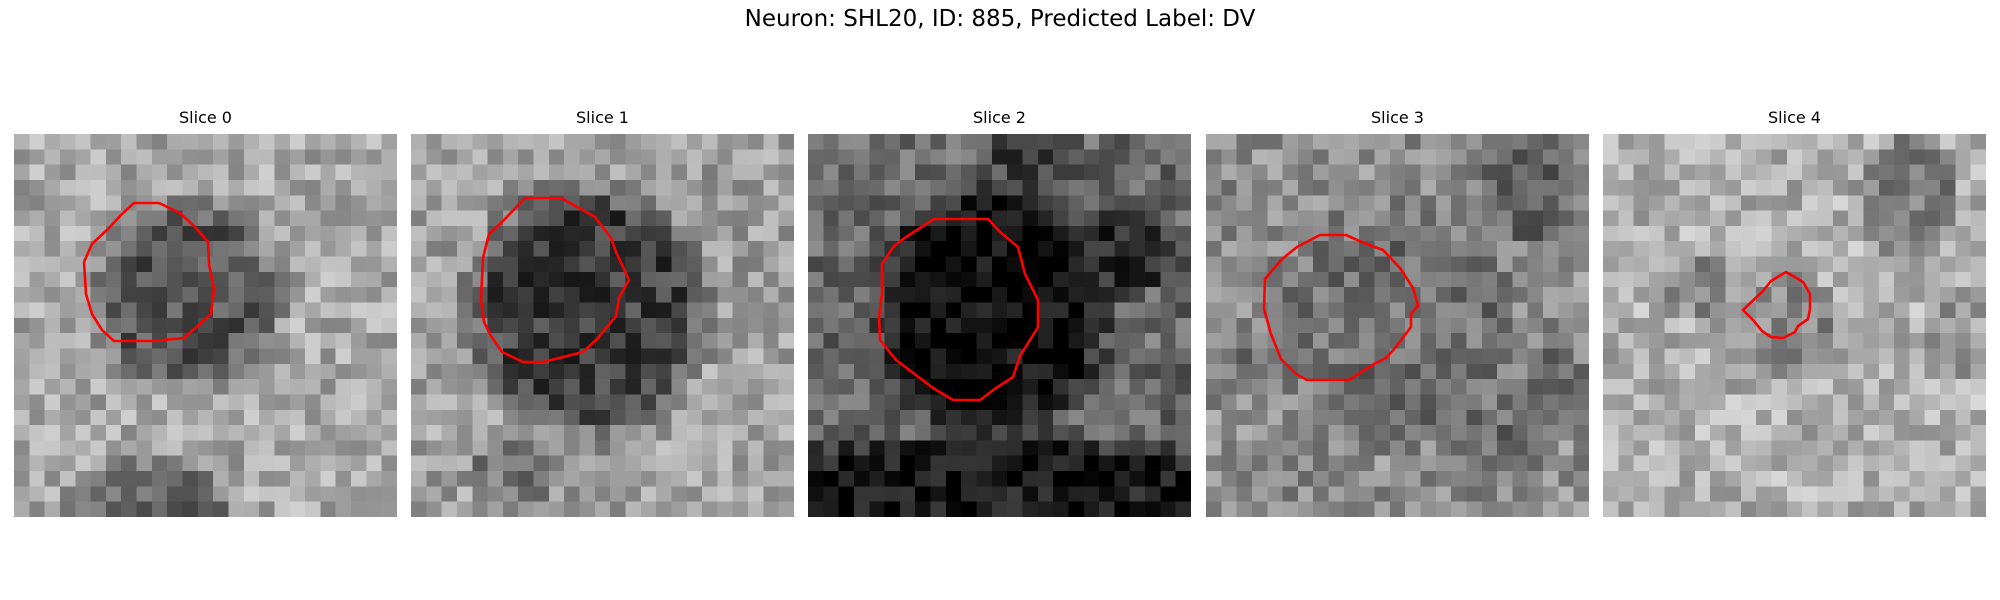 This screenshot has height=600, width=2000. I want to click on slice-2-image, so click(999, 325).